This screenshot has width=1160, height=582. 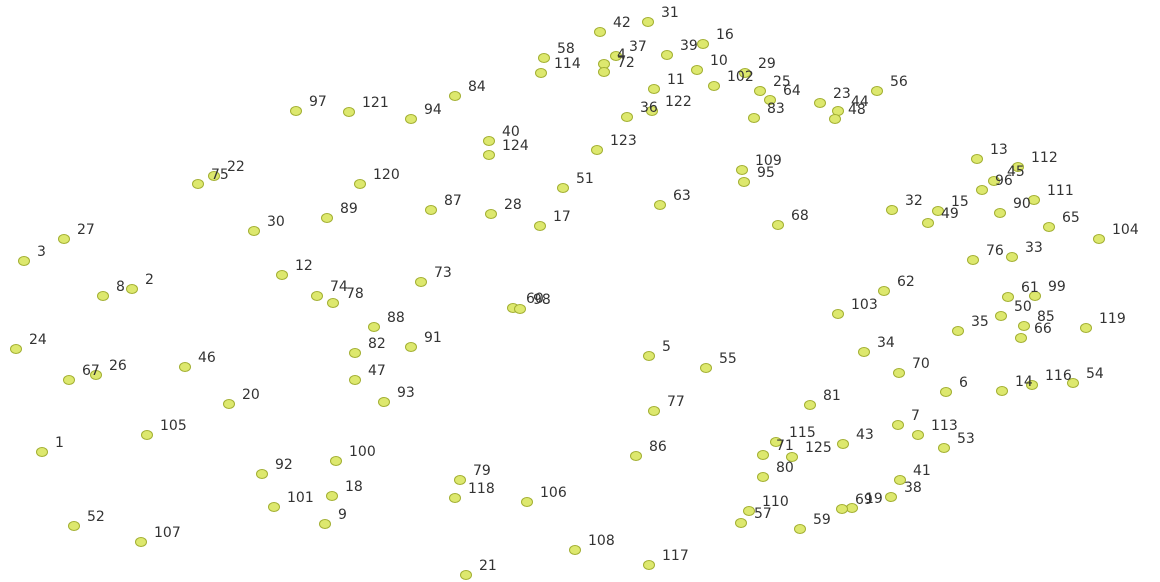 What do you see at coordinates (1044, 158) in the screenshot?
I see `point-label: 112` at bounding box center [1044, 158].